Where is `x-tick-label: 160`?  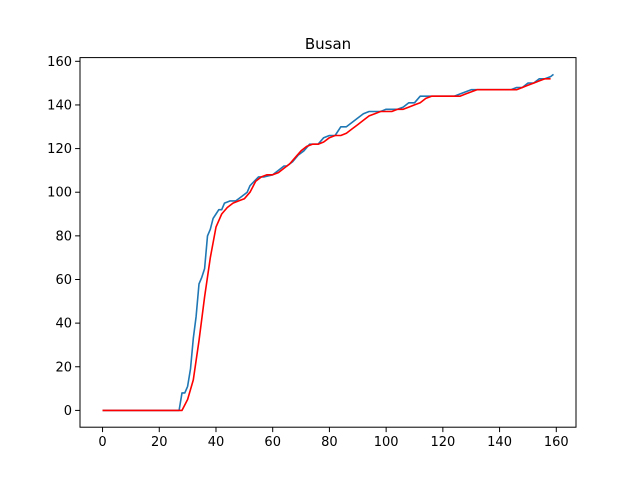
x-tick-label: 160 is located at coordinates (556, 442).